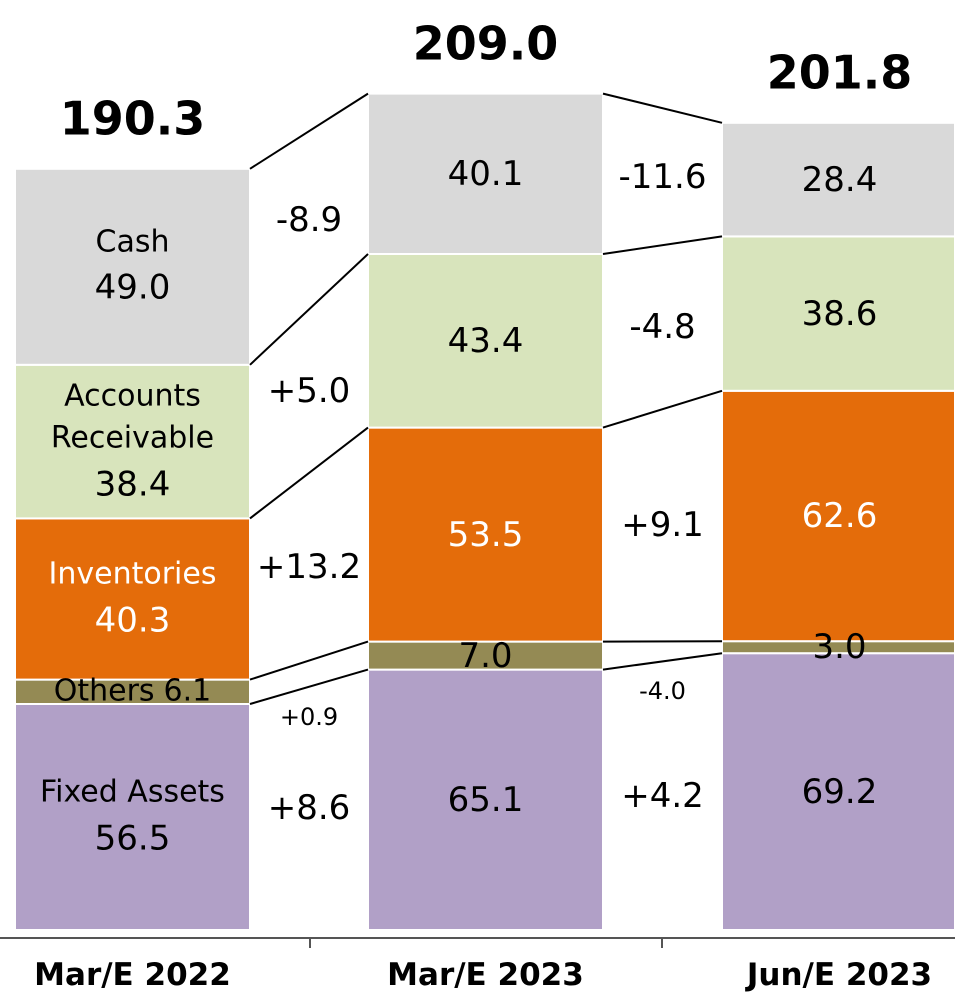  What do you see at coordinates (132, 287) in the screenshot?
I see `value-label: 49.0` at bounding box center [132, 287].